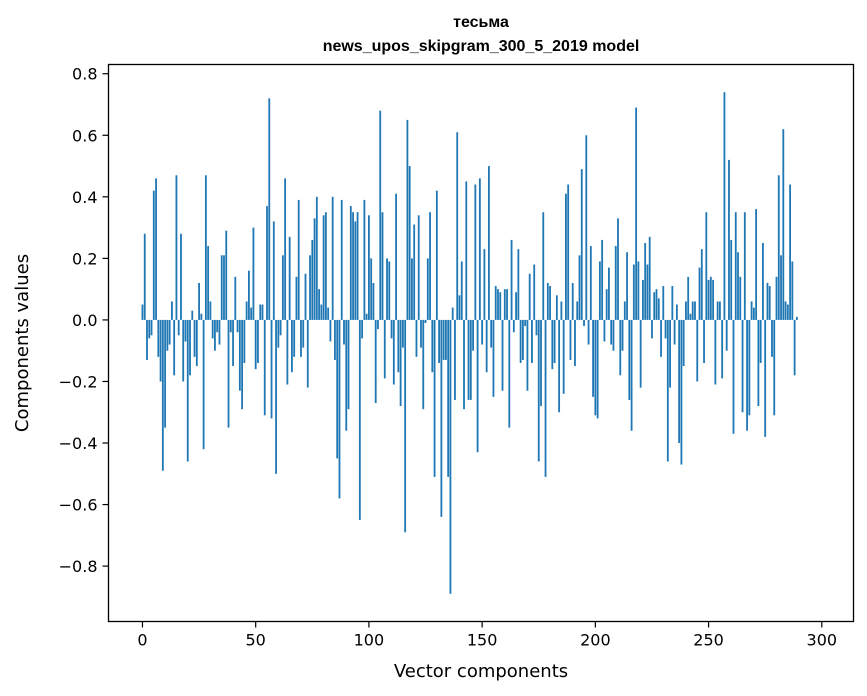  I want to click on x-tick-label: 200, so click(595, 640).